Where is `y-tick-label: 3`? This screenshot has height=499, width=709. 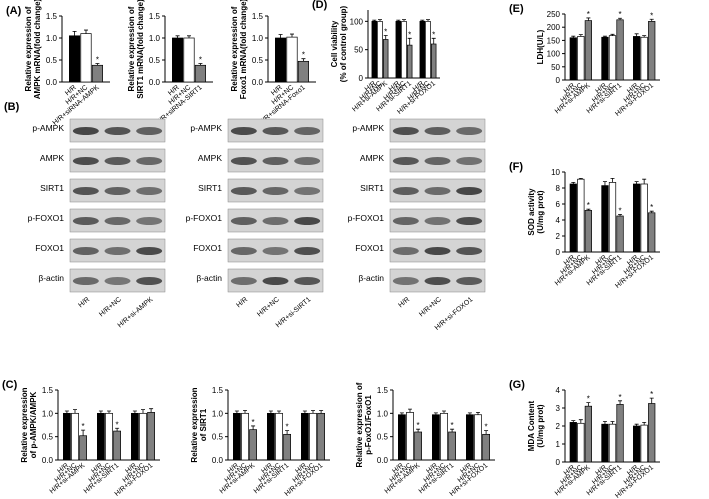
y-tick-label: 3 is located at coordinates (558, 408).